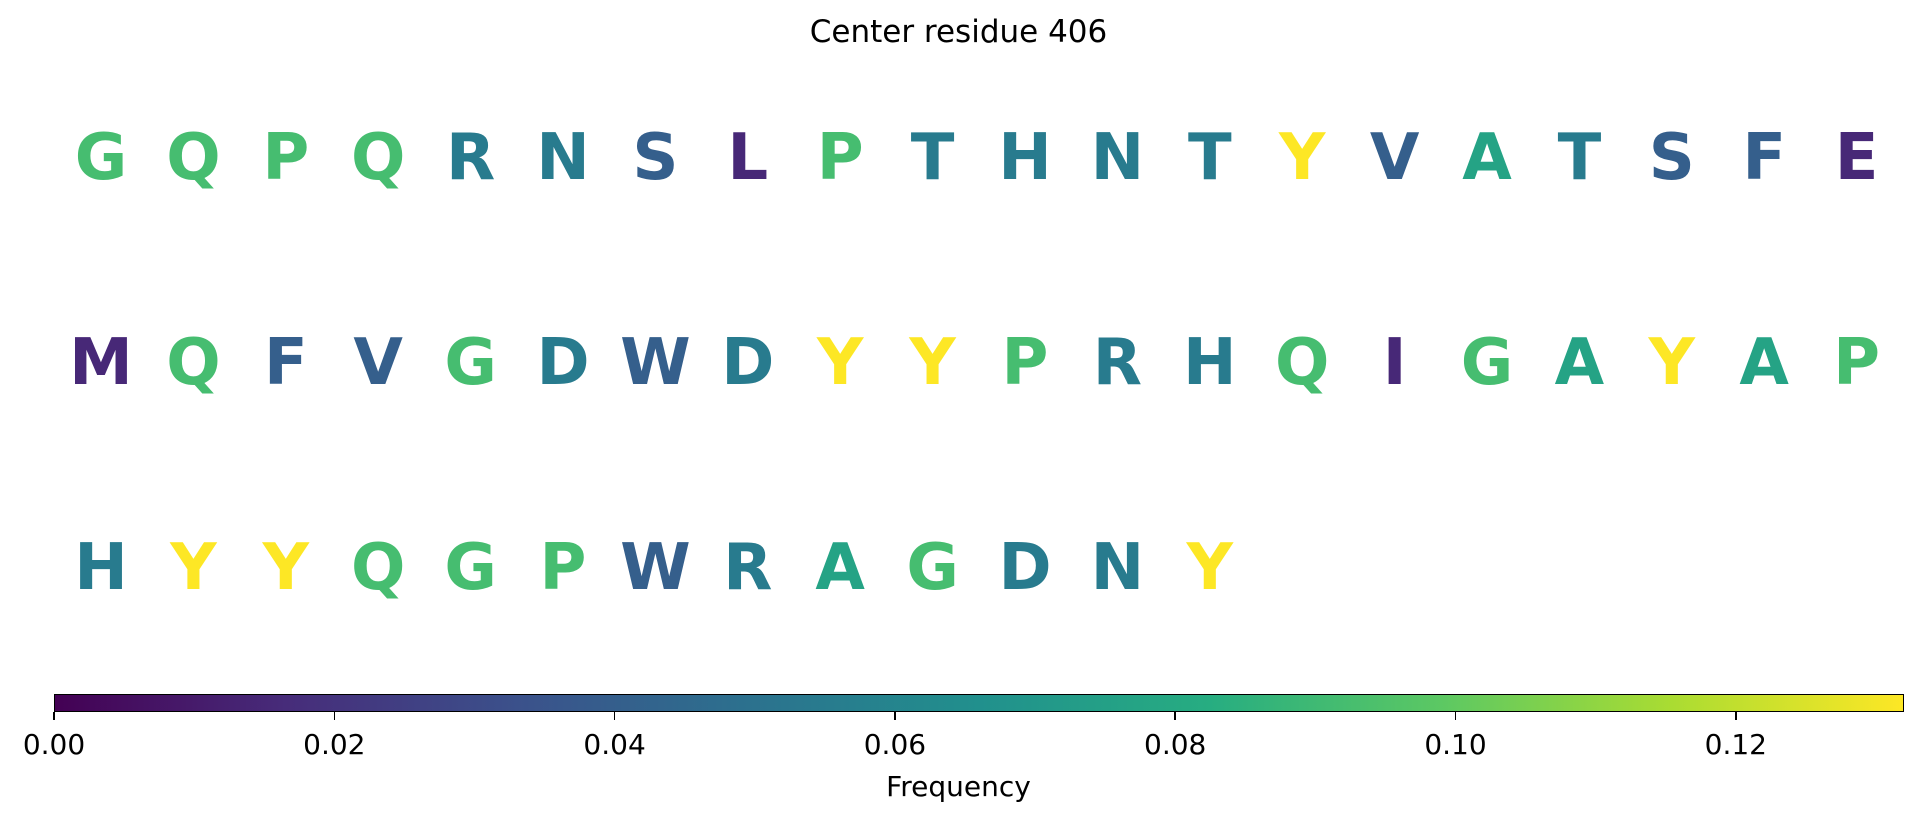 This screenshot has width=1917, height=822. Describe the element at coordinates (1175, 744) in the screenshot. I see `colorbar-tick-label: 0.08` at that location.